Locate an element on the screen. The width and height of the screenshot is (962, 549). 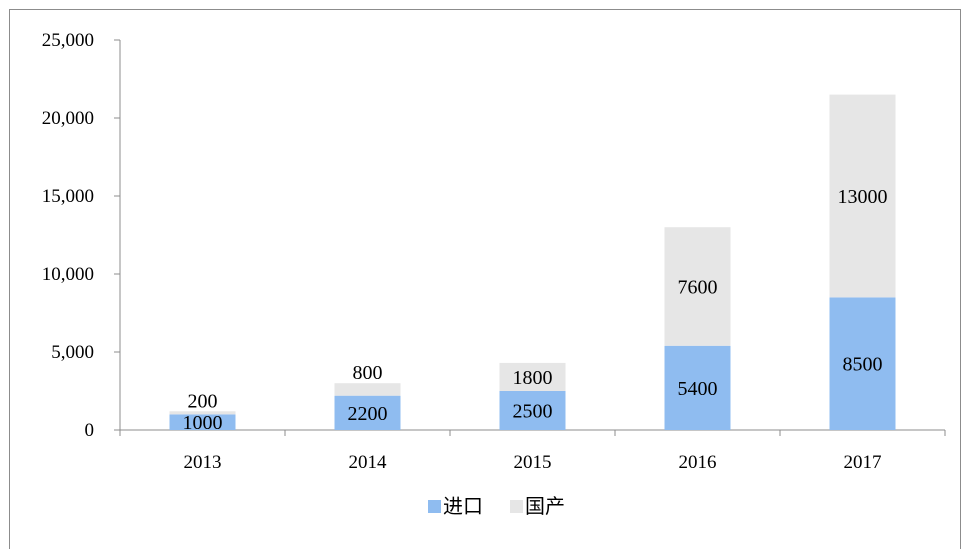
bar-import-2017 is located at coordinates (862, 363).